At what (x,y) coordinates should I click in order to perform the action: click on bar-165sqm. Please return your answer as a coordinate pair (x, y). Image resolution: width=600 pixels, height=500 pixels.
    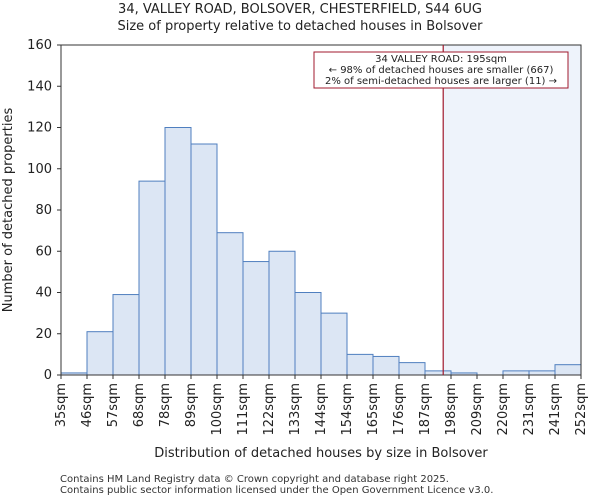
    Looking at the image, I should click on (386, 365).